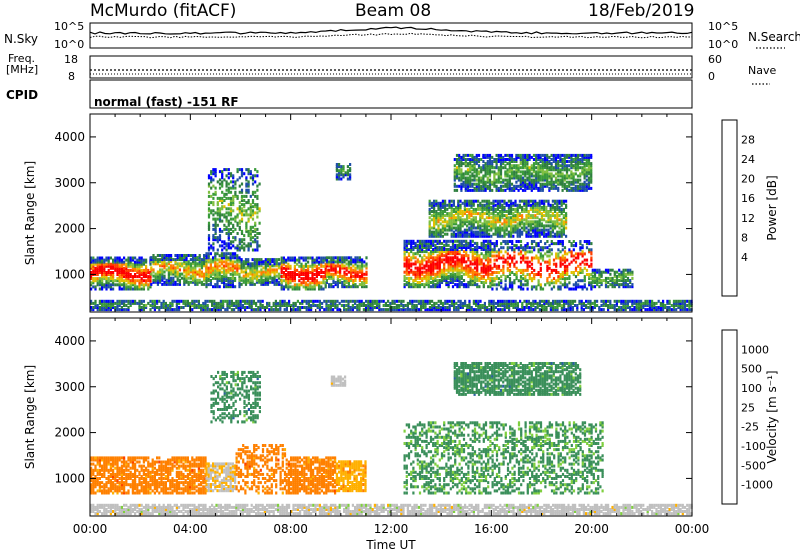 This screenshot has width=800, height=554. What do you see at coordinates (748, 159) in the screenshot?
I see `colorbar-tick-power-1: 24` at bounding box center [748, 159].